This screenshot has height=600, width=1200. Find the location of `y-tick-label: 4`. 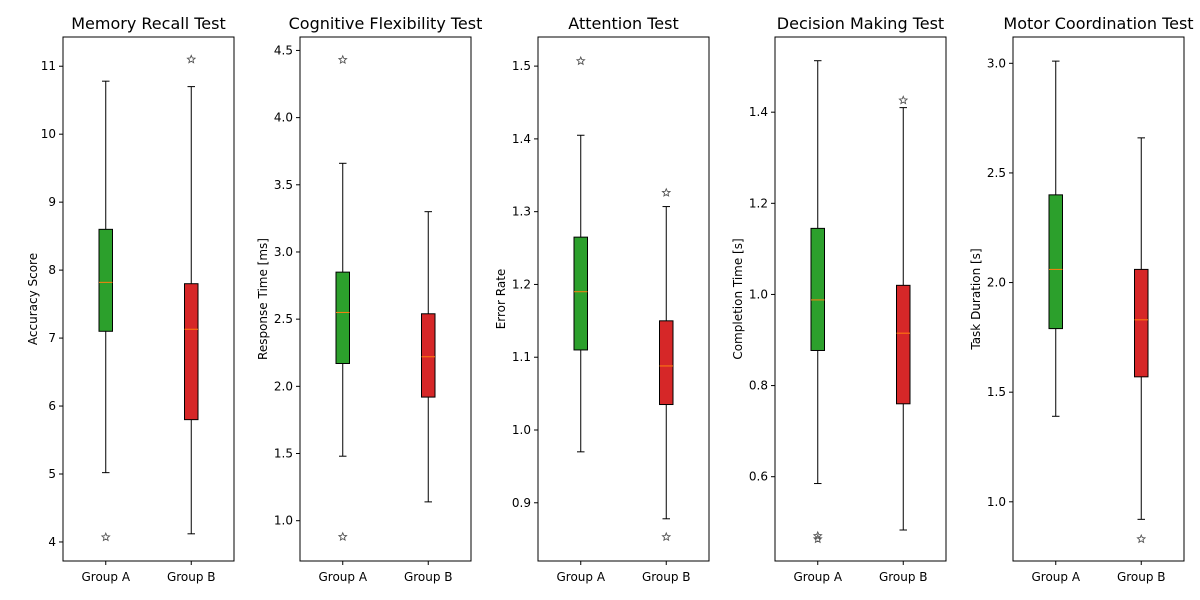

y-tick-label: 4 is located at coordinates (52, 542).